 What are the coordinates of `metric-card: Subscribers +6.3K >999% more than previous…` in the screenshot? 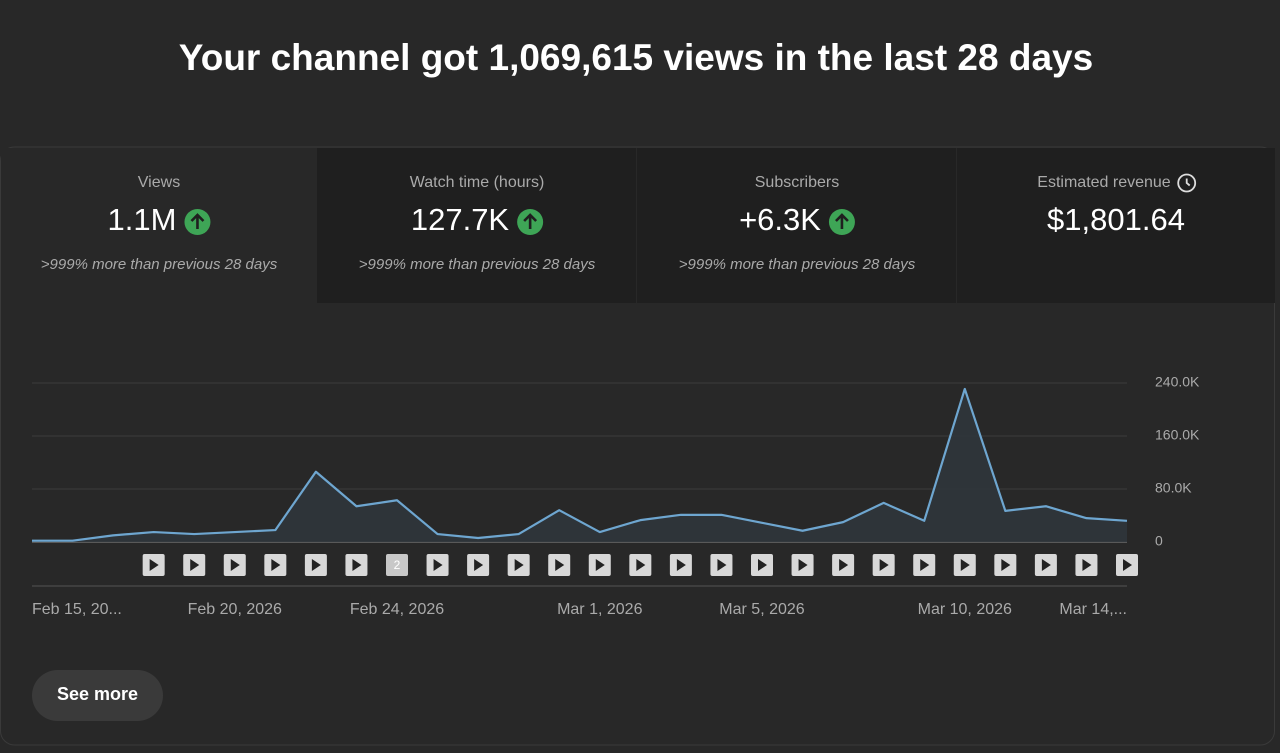 It's located at (796, 225).